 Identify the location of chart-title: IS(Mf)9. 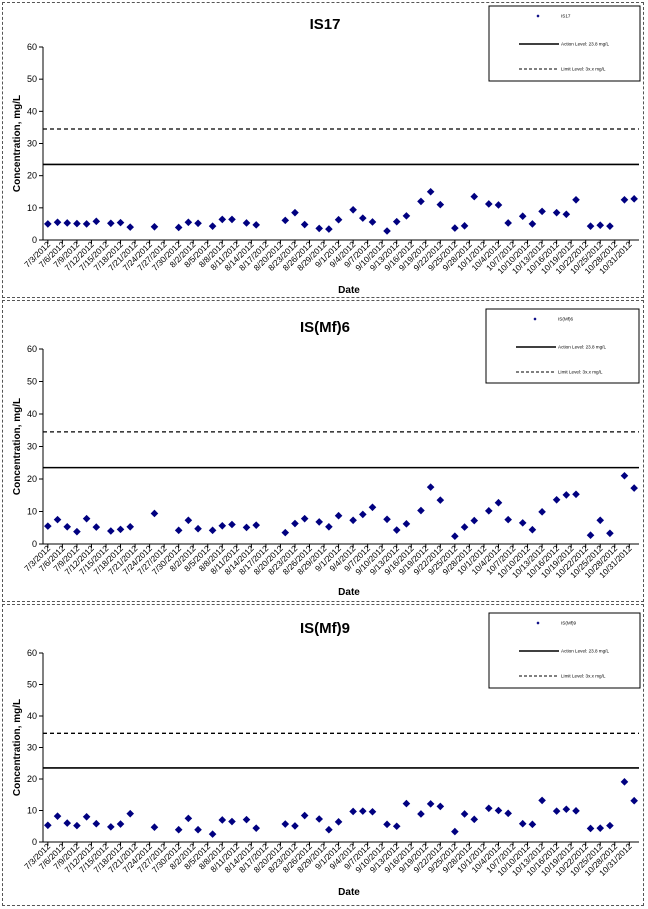
(325, 628).